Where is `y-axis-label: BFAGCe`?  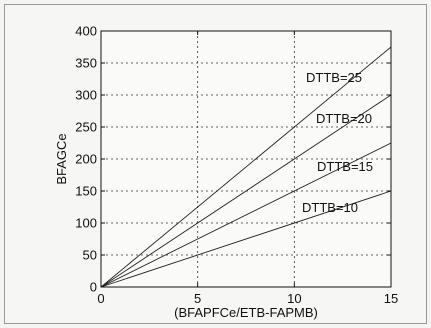 y-axis-label: BFAGCe is located at coordinates (61, 158).